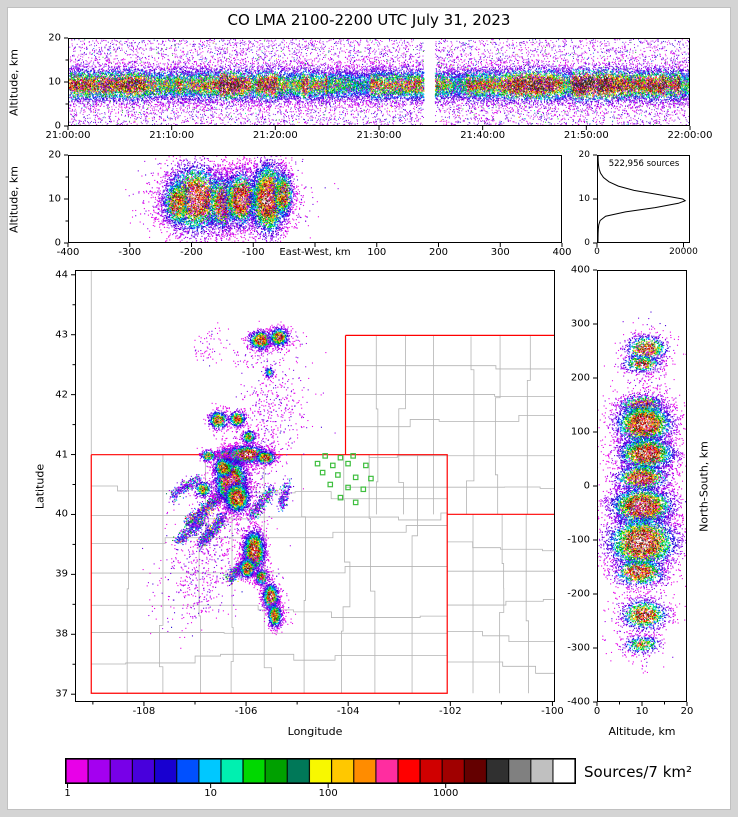 This screenshot has height=817, width=738. What do you see at coordinates (61, 395) in the screenshot?
I see `tick-label: 42` at bounding box center [61, 395].